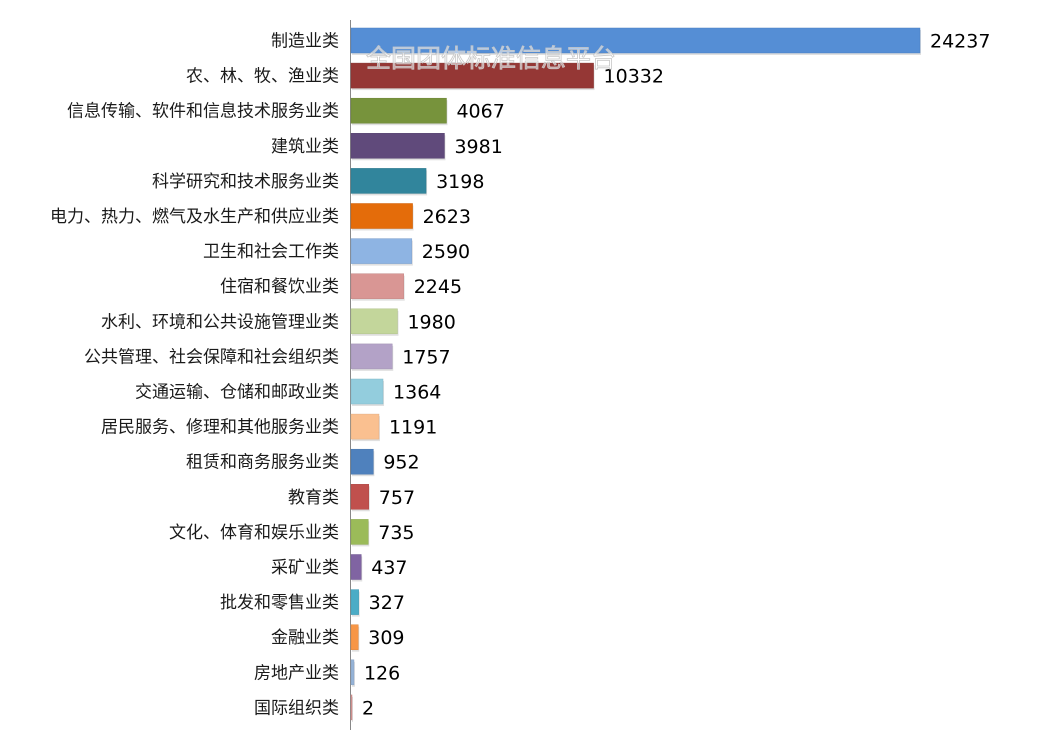  What do you see at coordinates (305, 638) in the screenshot?
I see `category-label: 金融业类` at bounding box center [305, 638].